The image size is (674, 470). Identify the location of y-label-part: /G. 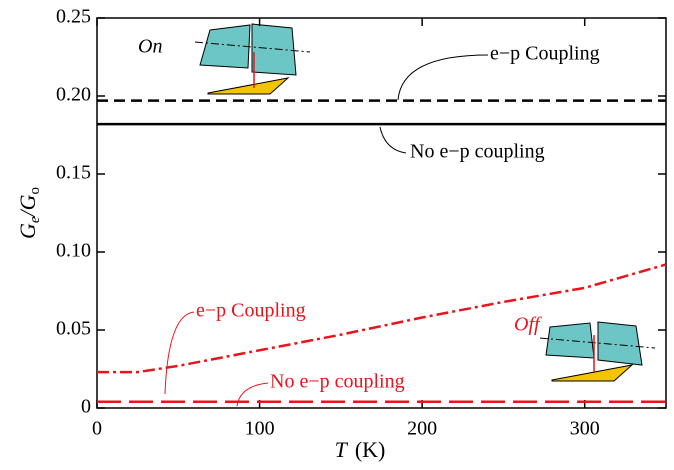
(27, 206).